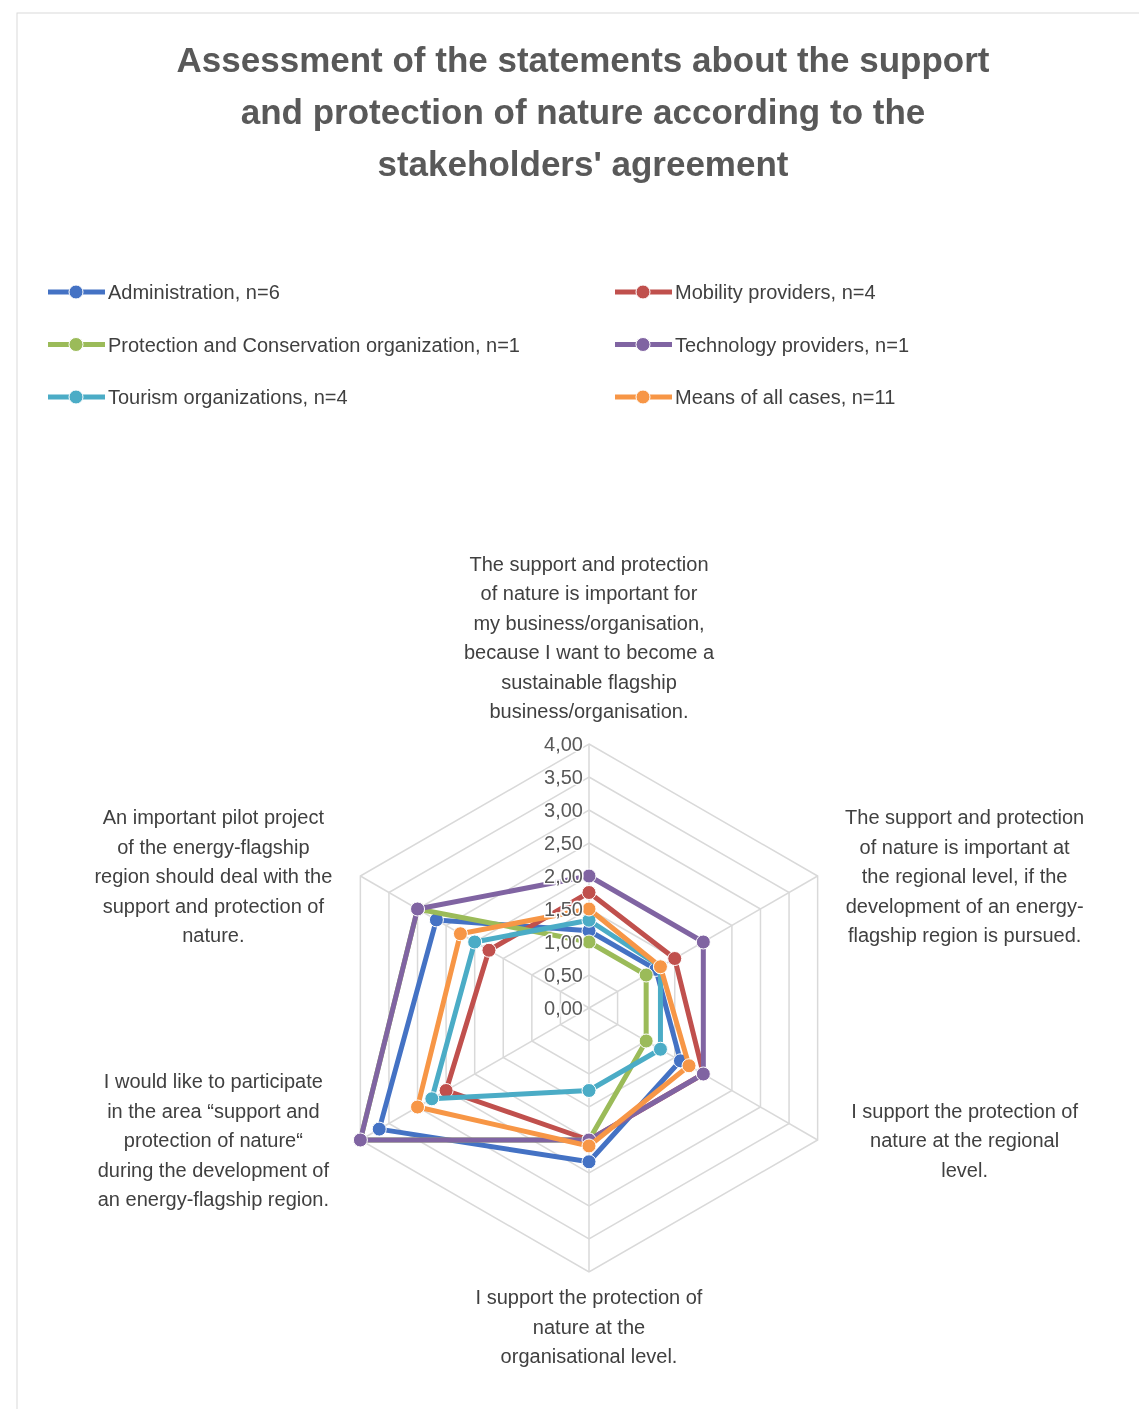  What do you see at coordinates (589, 637) in the screenshot?
I see `spoke-label: The support and protection of nature is important for my business/organisation, because I want to become a sustainable flagship business/organisation.` at bounding box center [589, 637].